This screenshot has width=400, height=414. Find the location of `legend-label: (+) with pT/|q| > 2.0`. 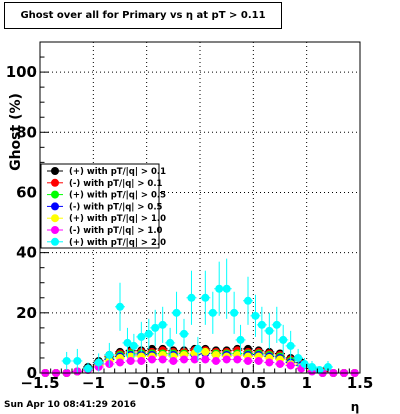

legend-label: (+) with pT/|q| > 2.0 is located at coordinates (117, 243).